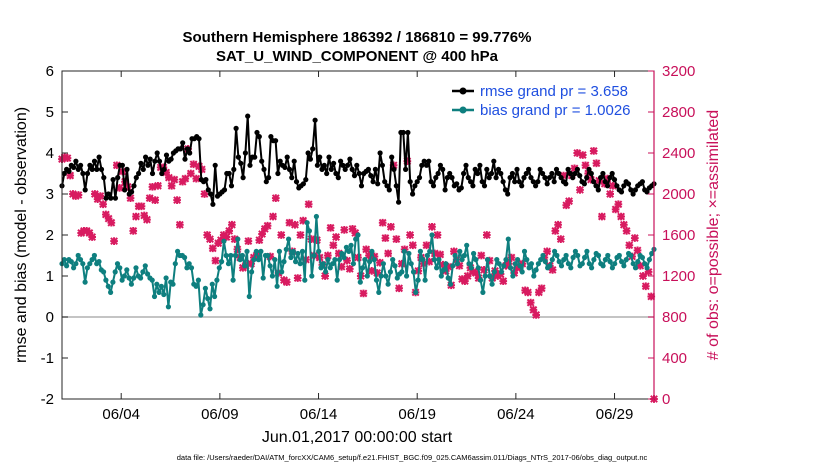  I want to click on y-tick-label: 6, so click(50, 71).